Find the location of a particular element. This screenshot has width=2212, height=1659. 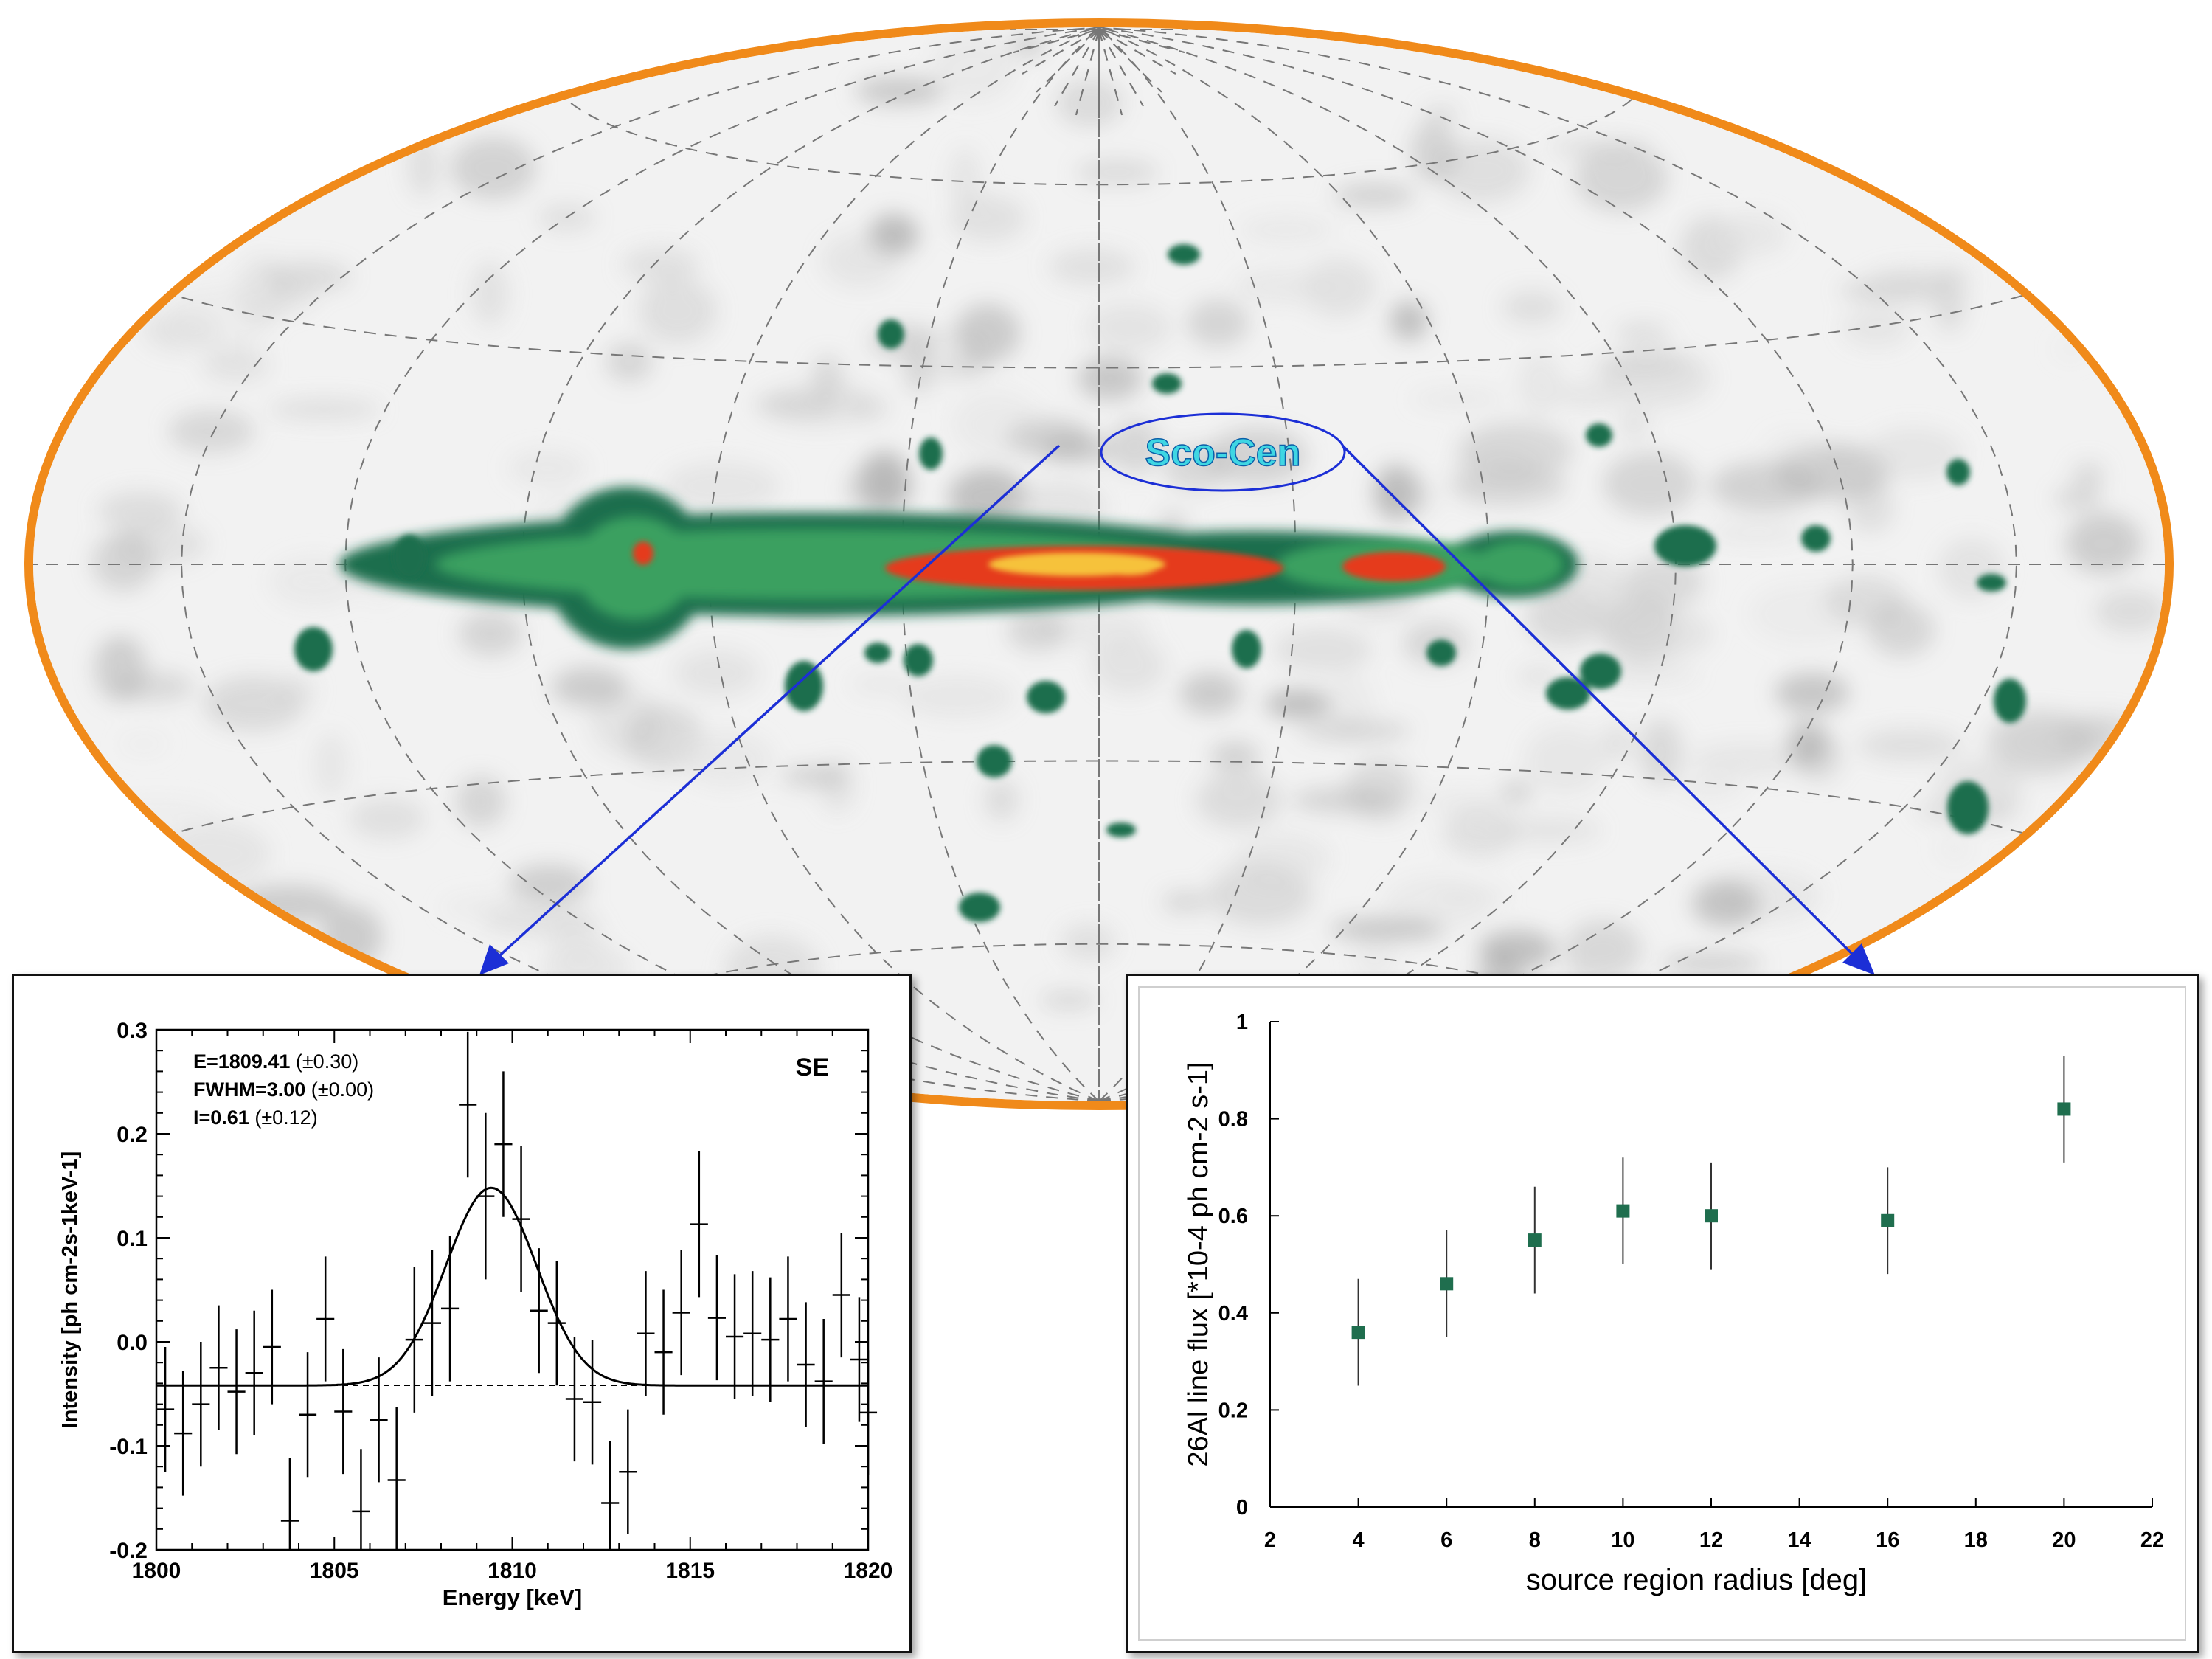

y-tick-label: 0.4 is located at coordinates (1233, 1314).